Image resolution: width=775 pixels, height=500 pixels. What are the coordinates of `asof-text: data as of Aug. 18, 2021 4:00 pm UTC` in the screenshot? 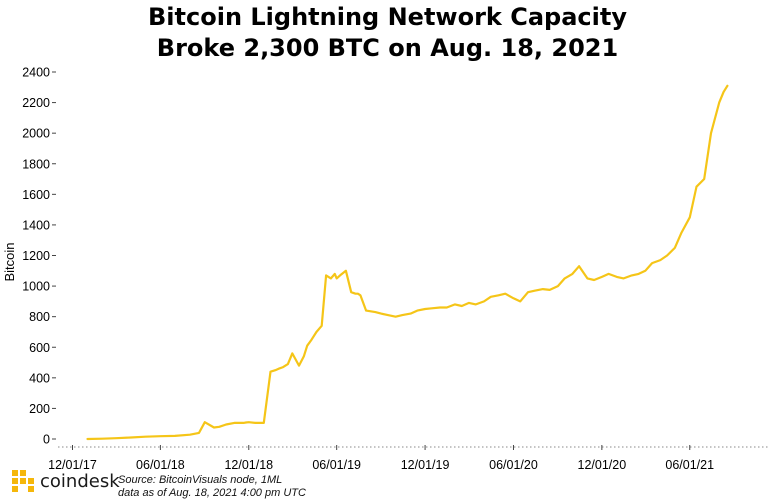 It's located at (212, 493).